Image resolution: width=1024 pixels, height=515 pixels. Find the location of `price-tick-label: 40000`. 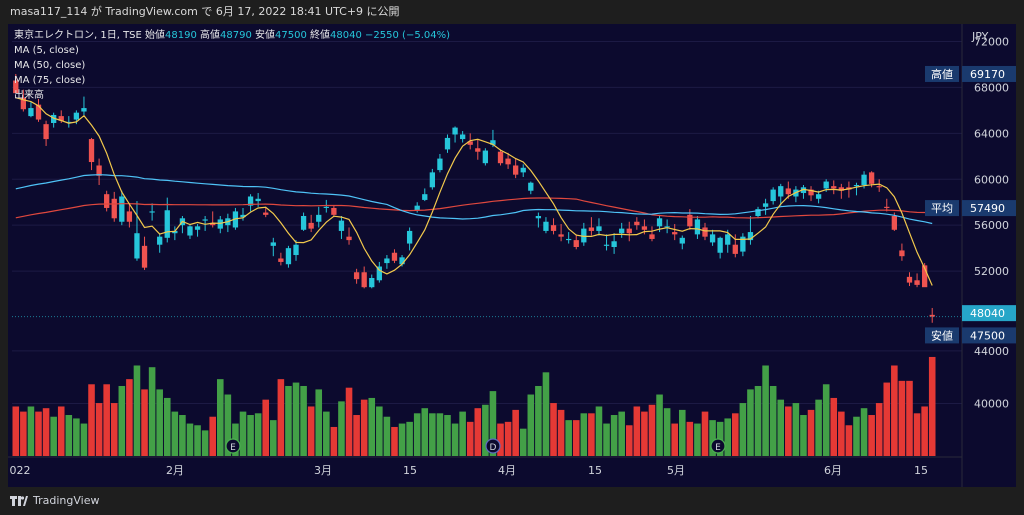

price-tick-label: 40000 is located at coordinates (991, 403).